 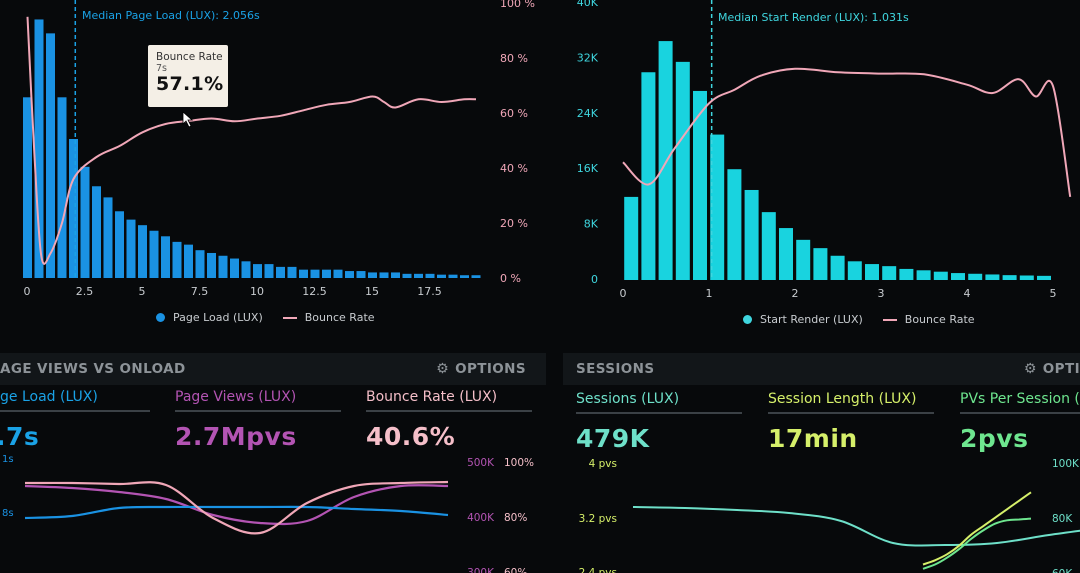 I want to click on x-tick-label: 10, so click(x=257, y=291).